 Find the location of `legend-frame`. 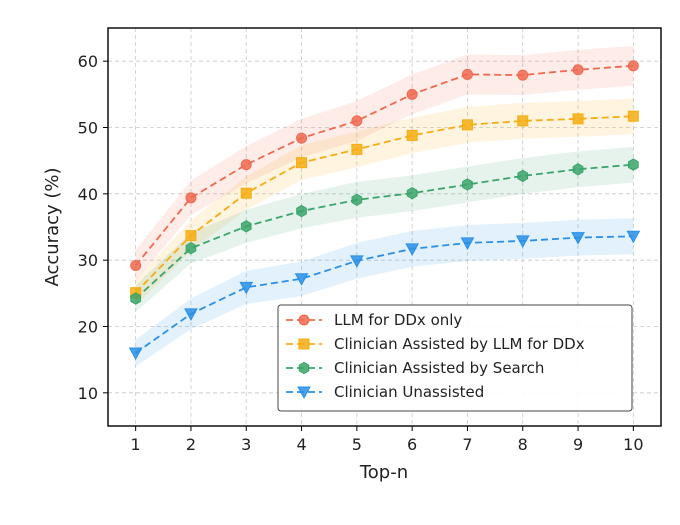

legend-frame is located at coordinates (455, 358).